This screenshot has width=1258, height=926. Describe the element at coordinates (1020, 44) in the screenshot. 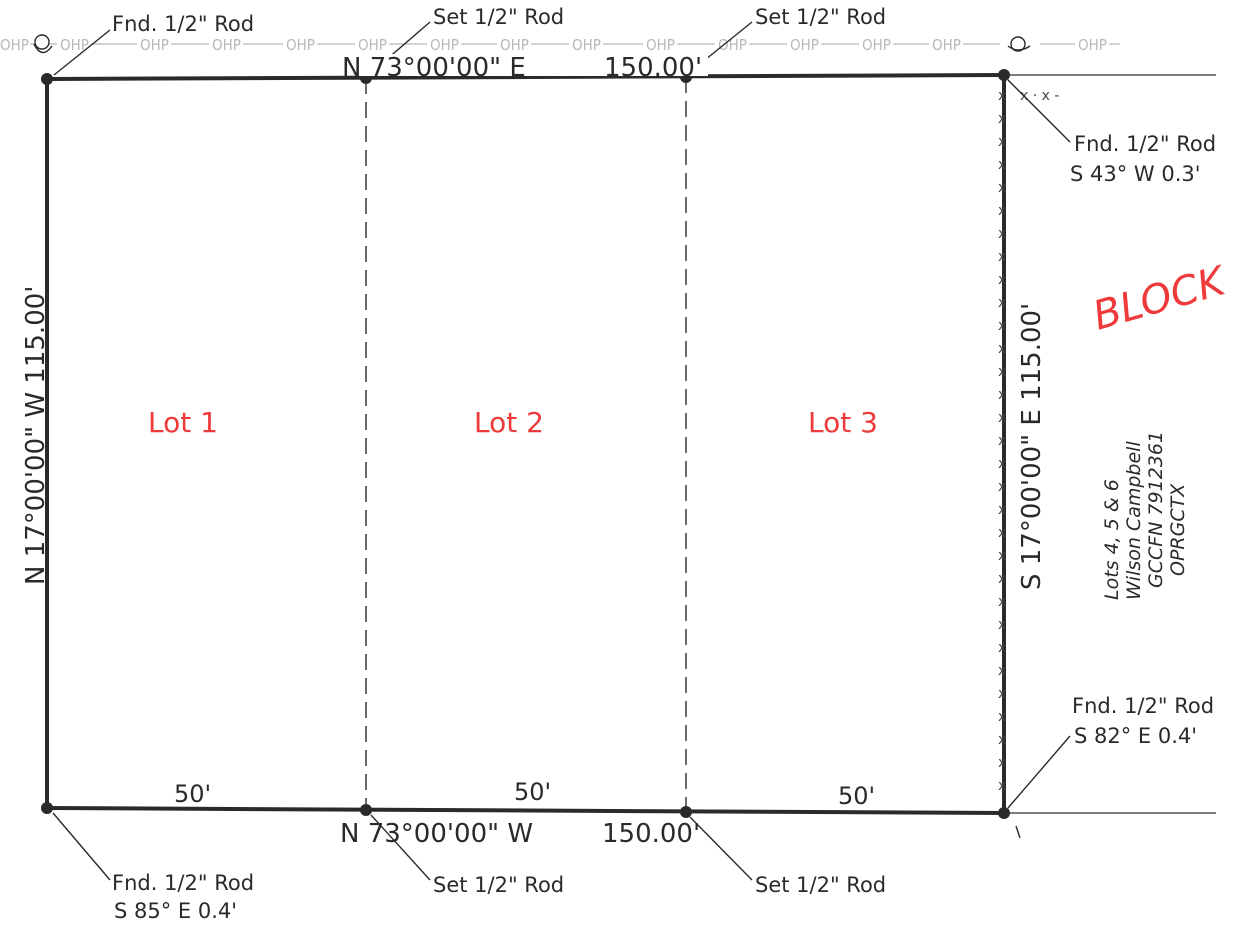

I see `power-pole-east-icon` at that location.